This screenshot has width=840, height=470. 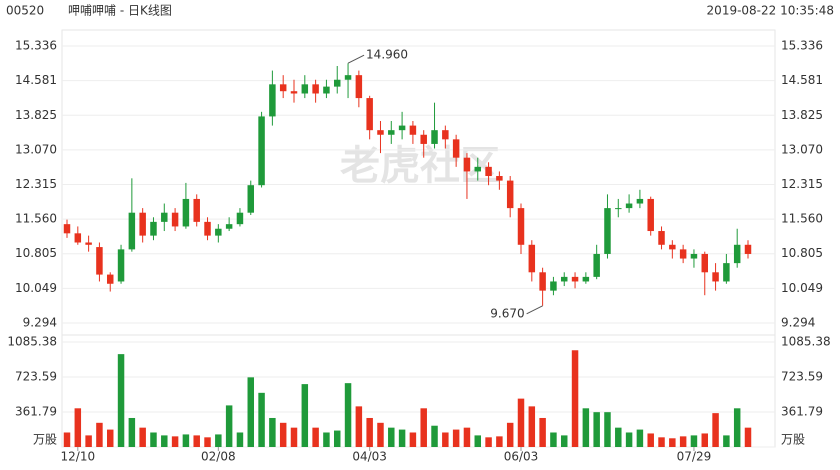 I want to click on y2-tick-label: 1085.38, so click(x=32, y=342).